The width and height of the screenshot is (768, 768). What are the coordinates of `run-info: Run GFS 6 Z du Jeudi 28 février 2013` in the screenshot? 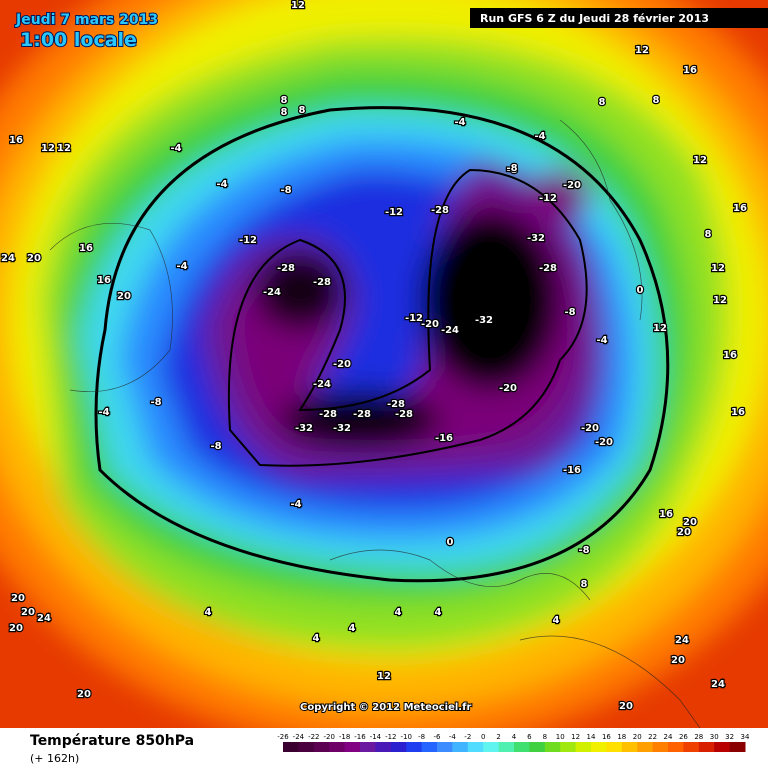 It's located at (594, 18).